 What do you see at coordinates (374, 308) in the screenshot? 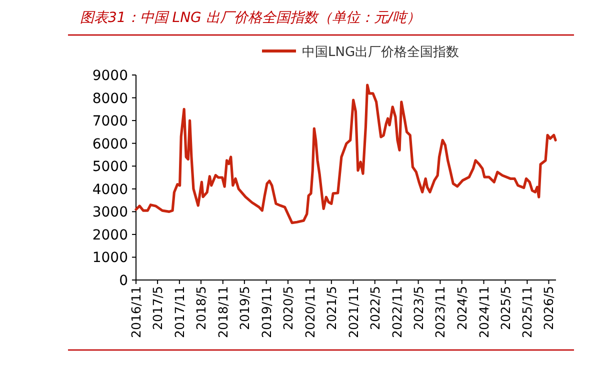
I see `x-tick-label: 2022/5` at bounding box center [374, 308].